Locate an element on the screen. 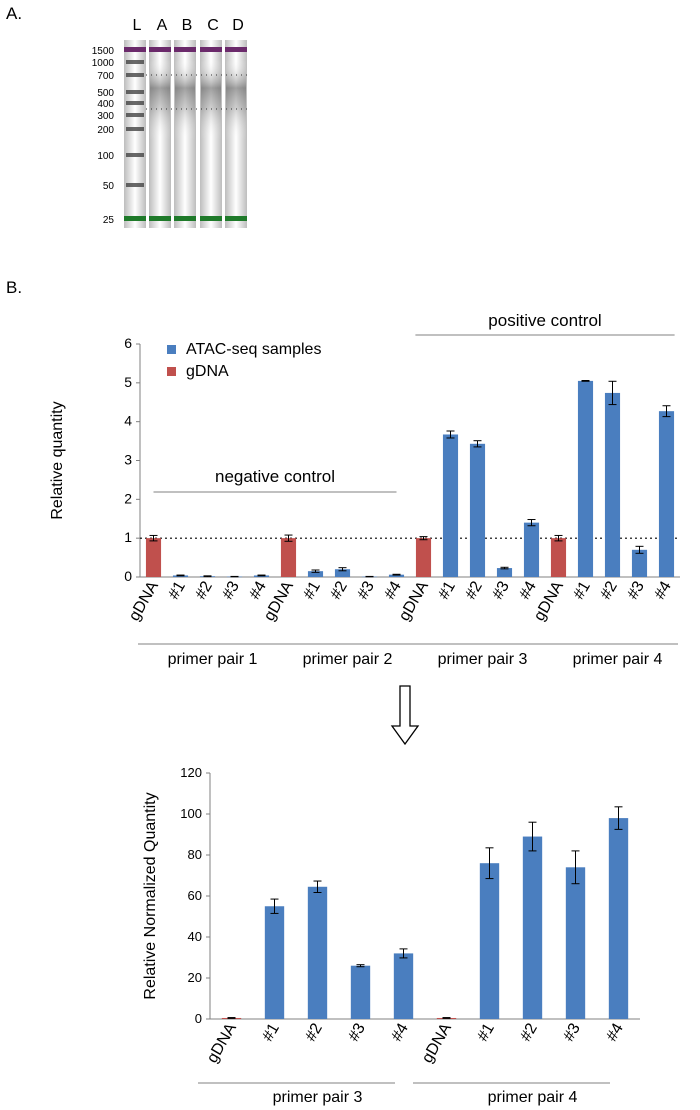 This screenshot has width=700, height=1110. ladder-band-label: 50 is located at coordinates (109, 186).